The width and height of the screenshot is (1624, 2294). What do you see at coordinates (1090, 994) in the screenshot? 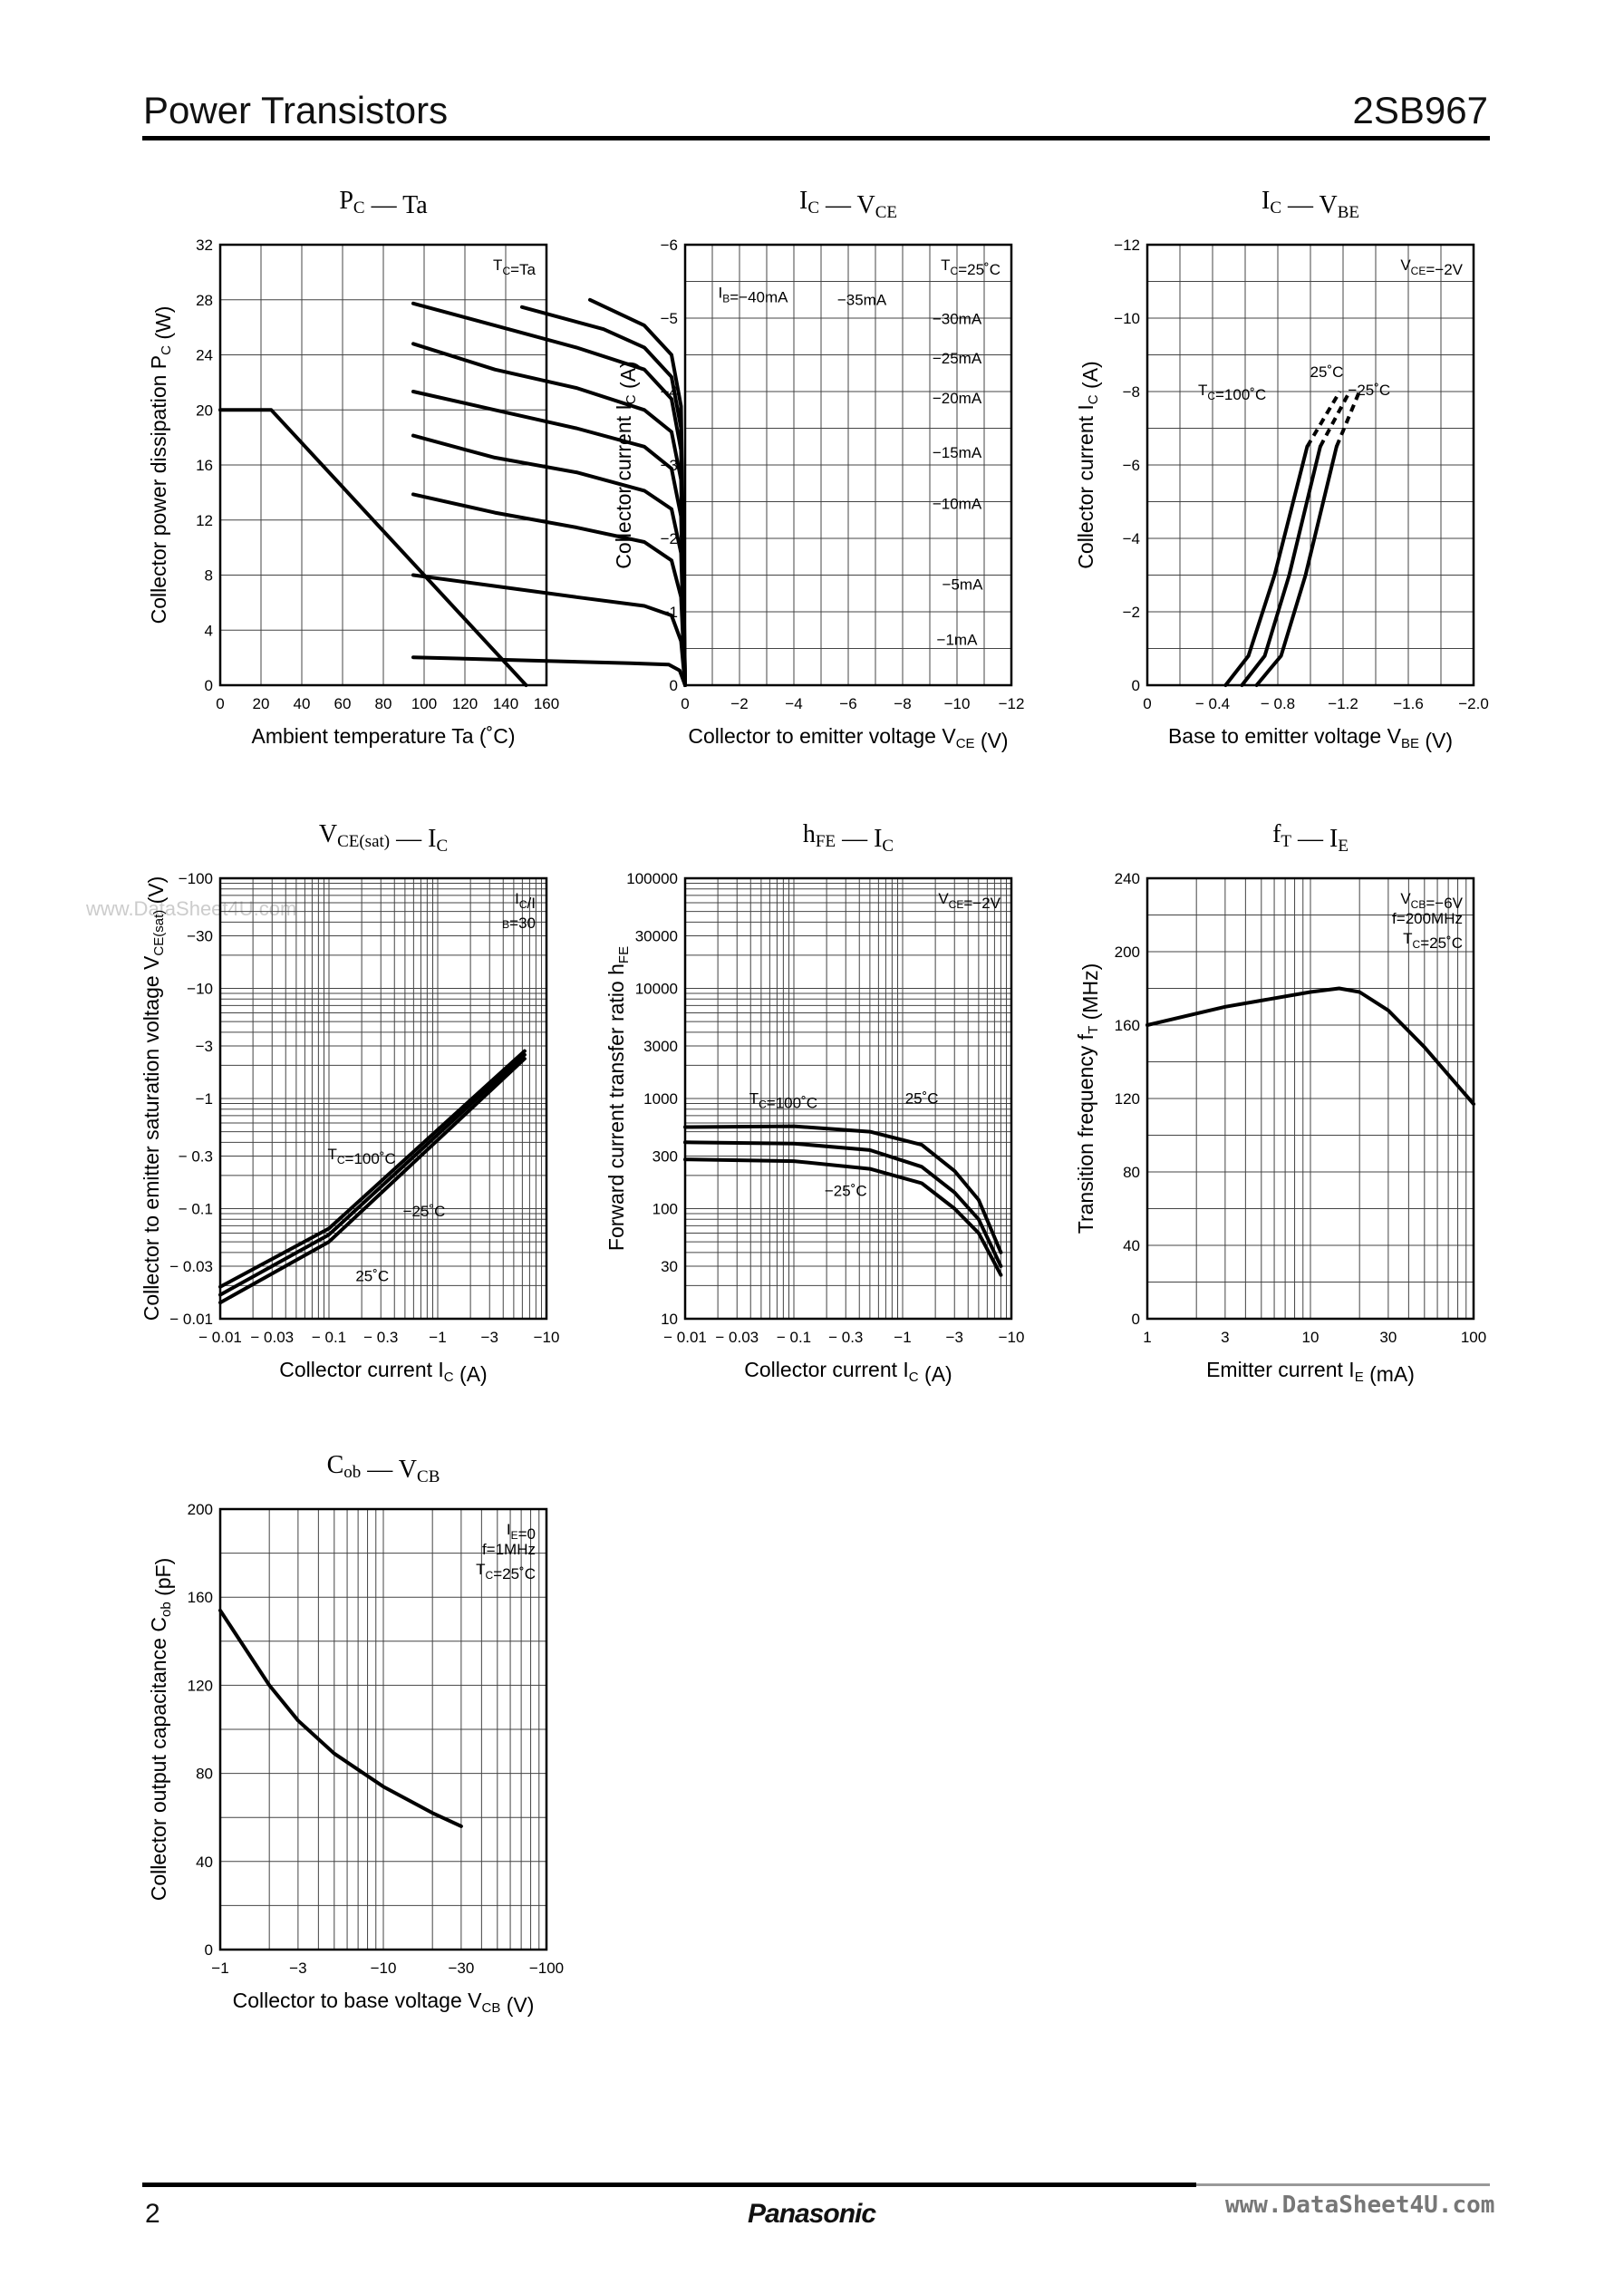
I see `text-part: (MHz)` at bounding box center [1090, 994].